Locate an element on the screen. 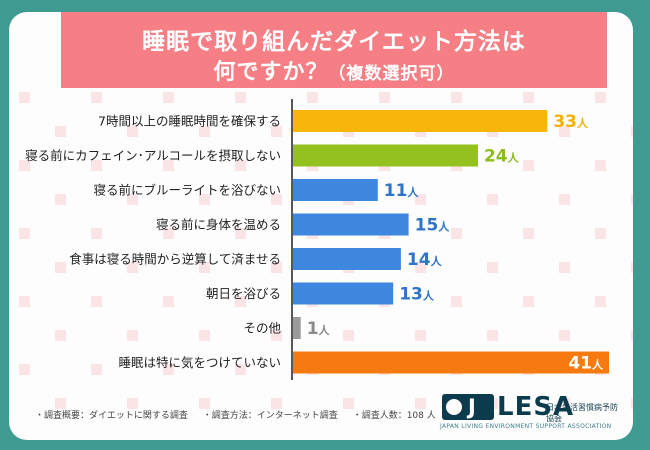 This screenshot has width=650, height=450. chart-title-line1: 睡眠で取り組んだダイエット方法は is located at coordinates (334, 42).